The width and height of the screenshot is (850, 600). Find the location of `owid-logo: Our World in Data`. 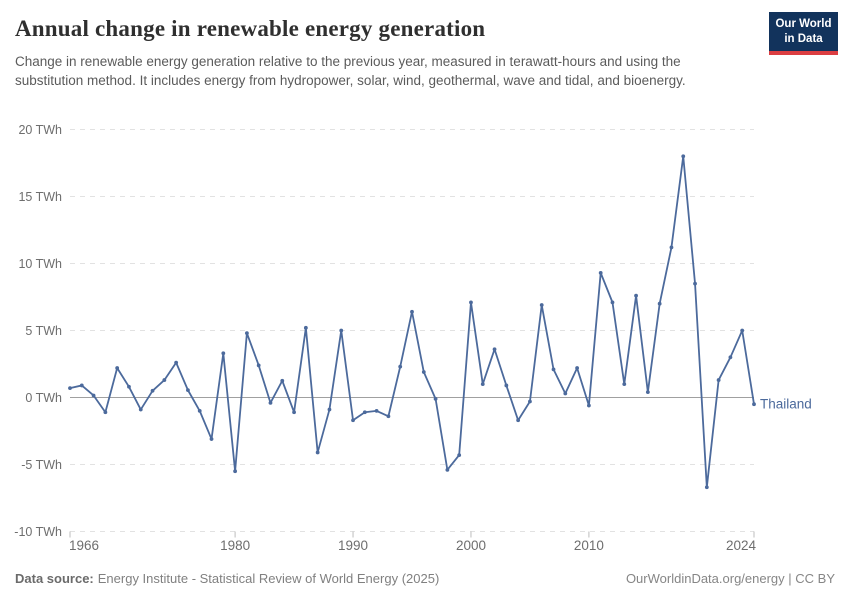

owid-logo: Our World in Data is located at coordinates (803, 33).